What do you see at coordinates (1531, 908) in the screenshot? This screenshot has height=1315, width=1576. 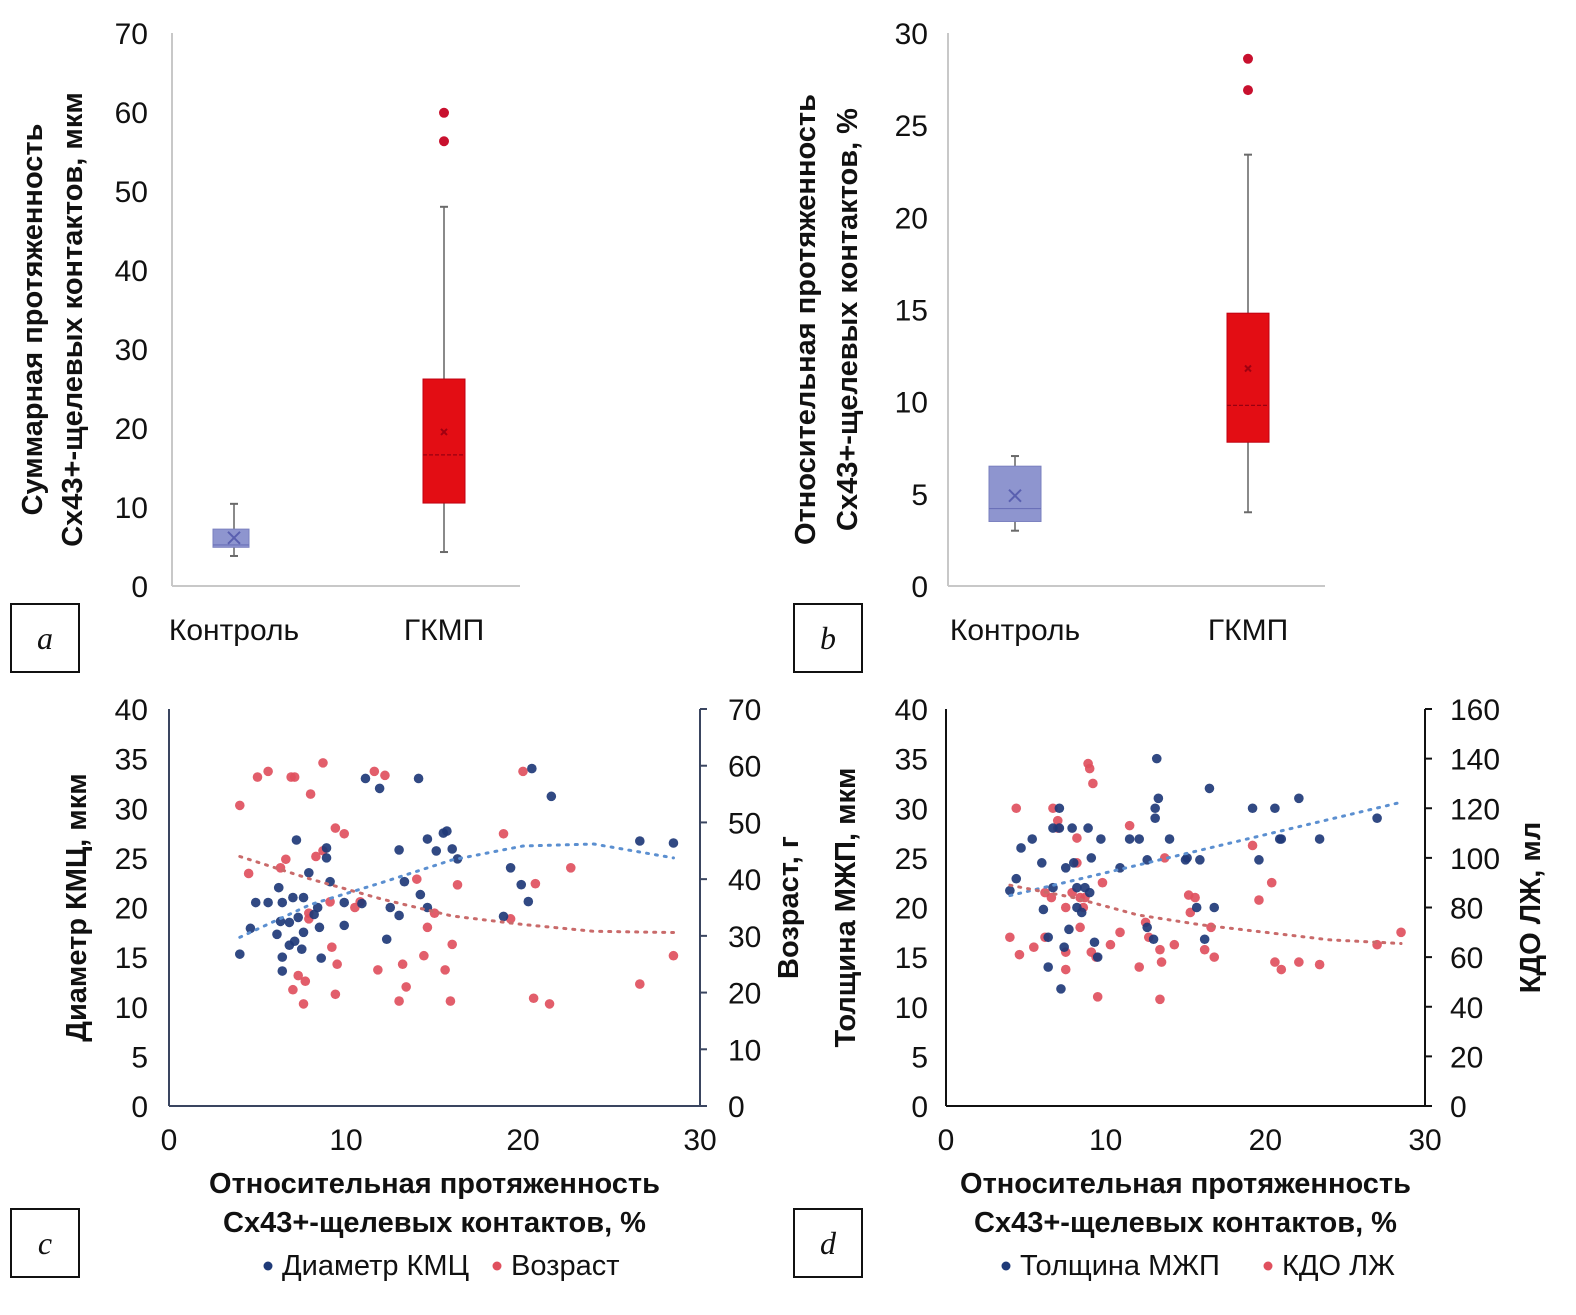 I see `y2-axis-title: КДО ЛЖ, мл` at bounding box center [1531, 908].